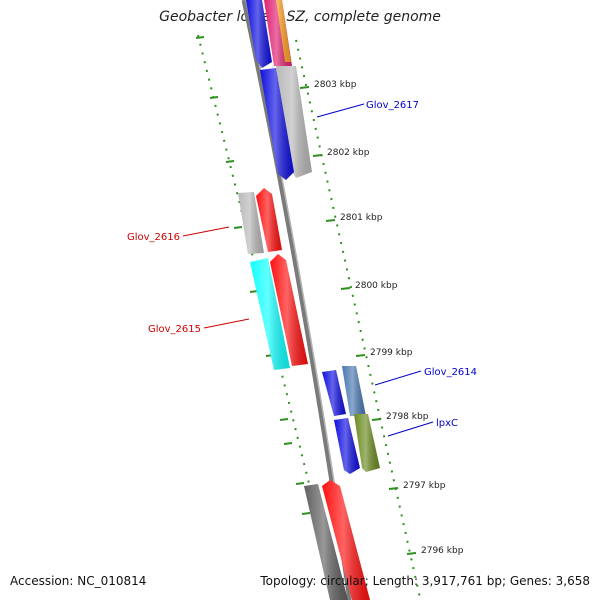 Image resolution: width=600 pixels, height=600 pixels. I want to click on map-title: Geobacter lovleyi SZ, complete genome, so click(300, 17).